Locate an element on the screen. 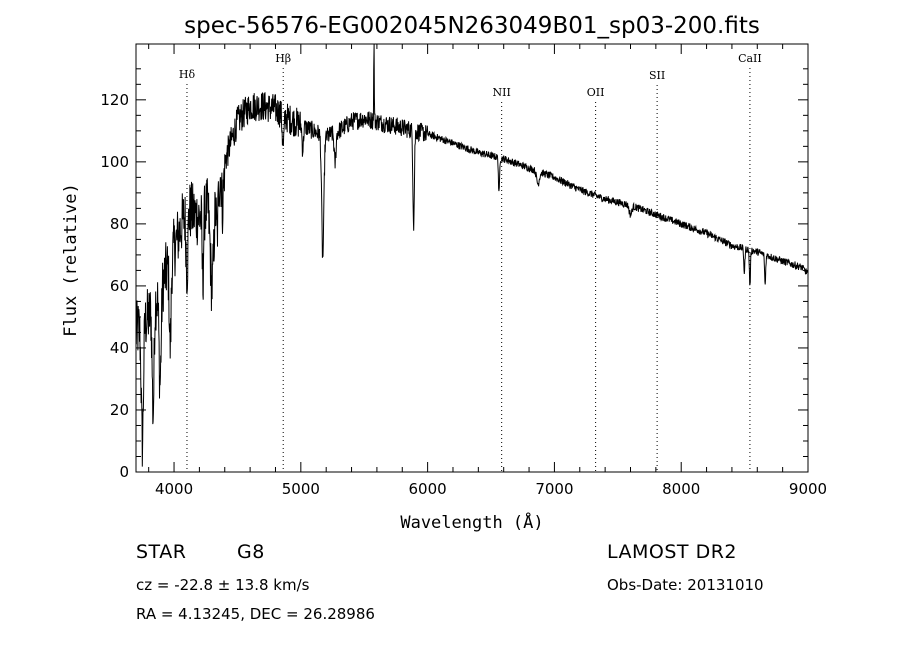 The width and height of the screenshot is (900, 650). observation-date: Obs-Date: 20131010 is located at coordinates (685, 585).